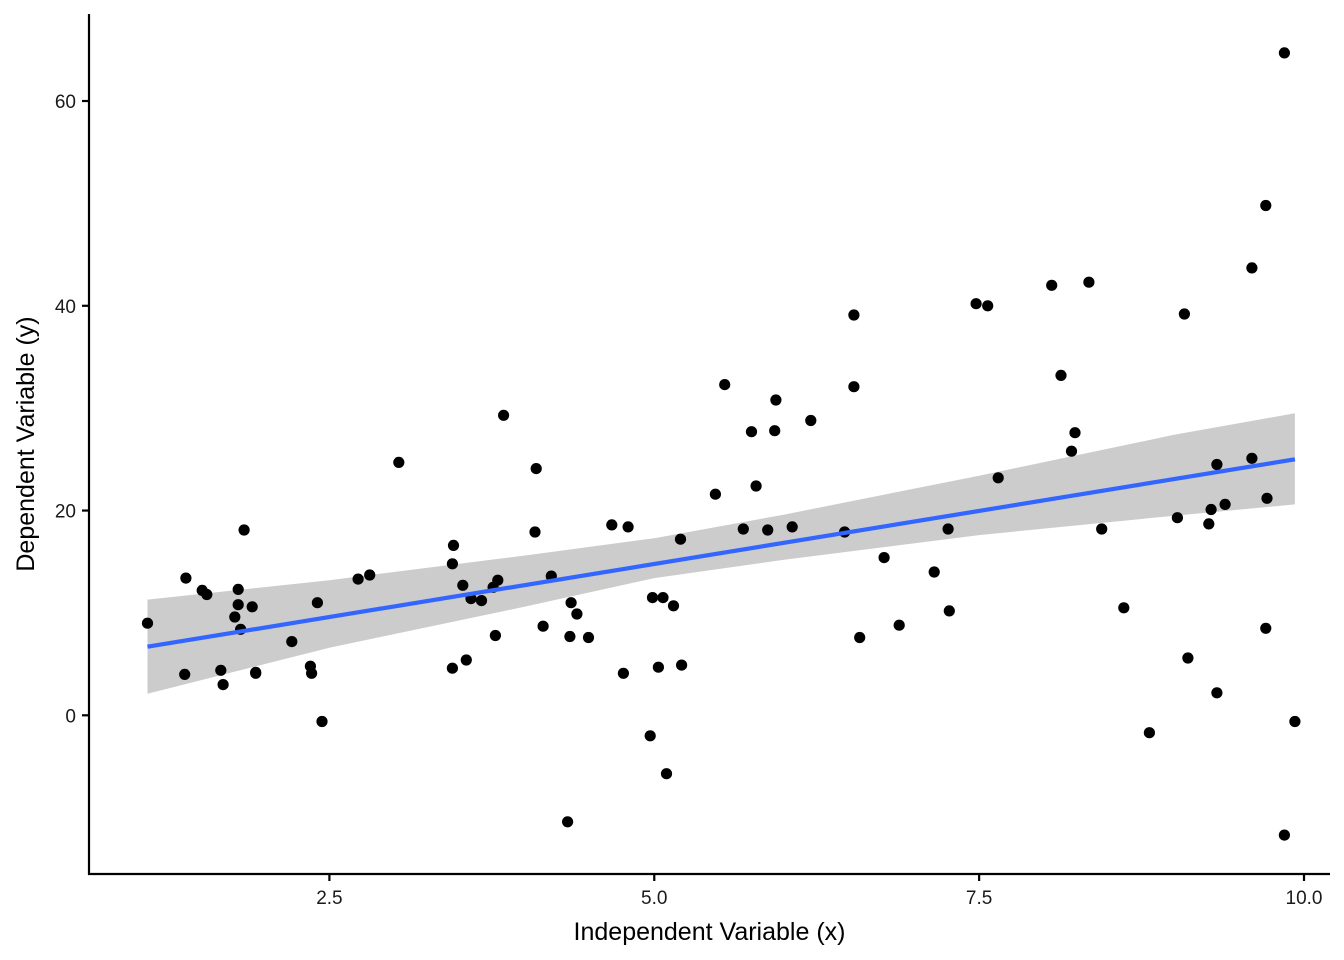 This screenshot has height=960, width=1344. I want to click on x-axis-title: Independent Variable (x), so click(710, 932).